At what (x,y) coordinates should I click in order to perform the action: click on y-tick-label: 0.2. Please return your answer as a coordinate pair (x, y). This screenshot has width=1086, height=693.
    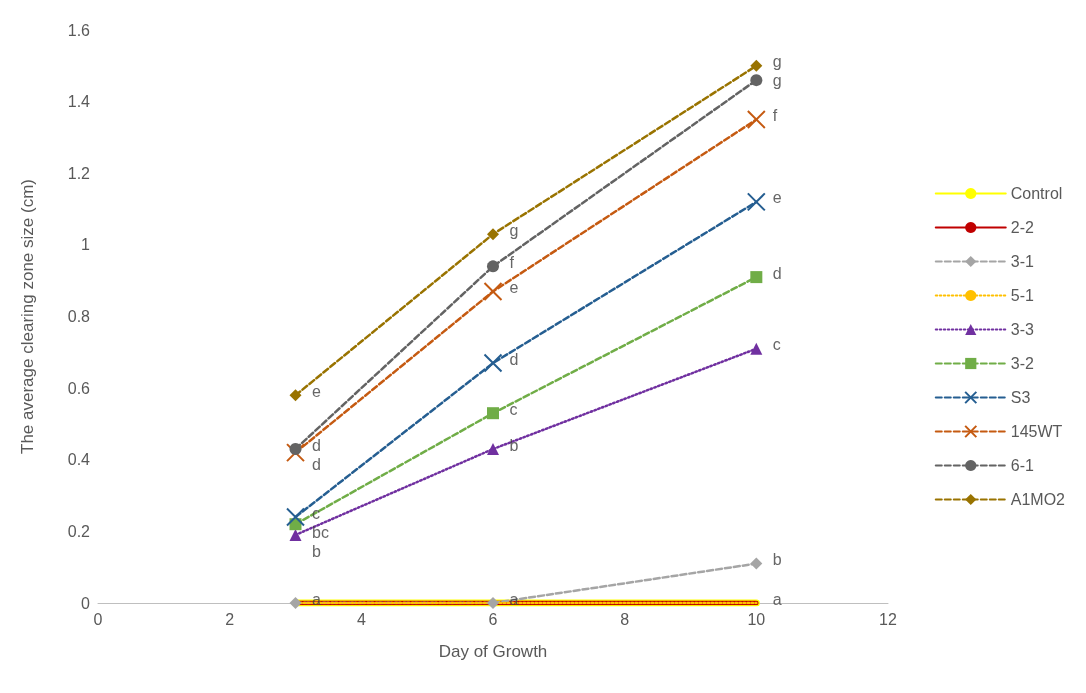
    Looking at the image, I should click on (79, 531).